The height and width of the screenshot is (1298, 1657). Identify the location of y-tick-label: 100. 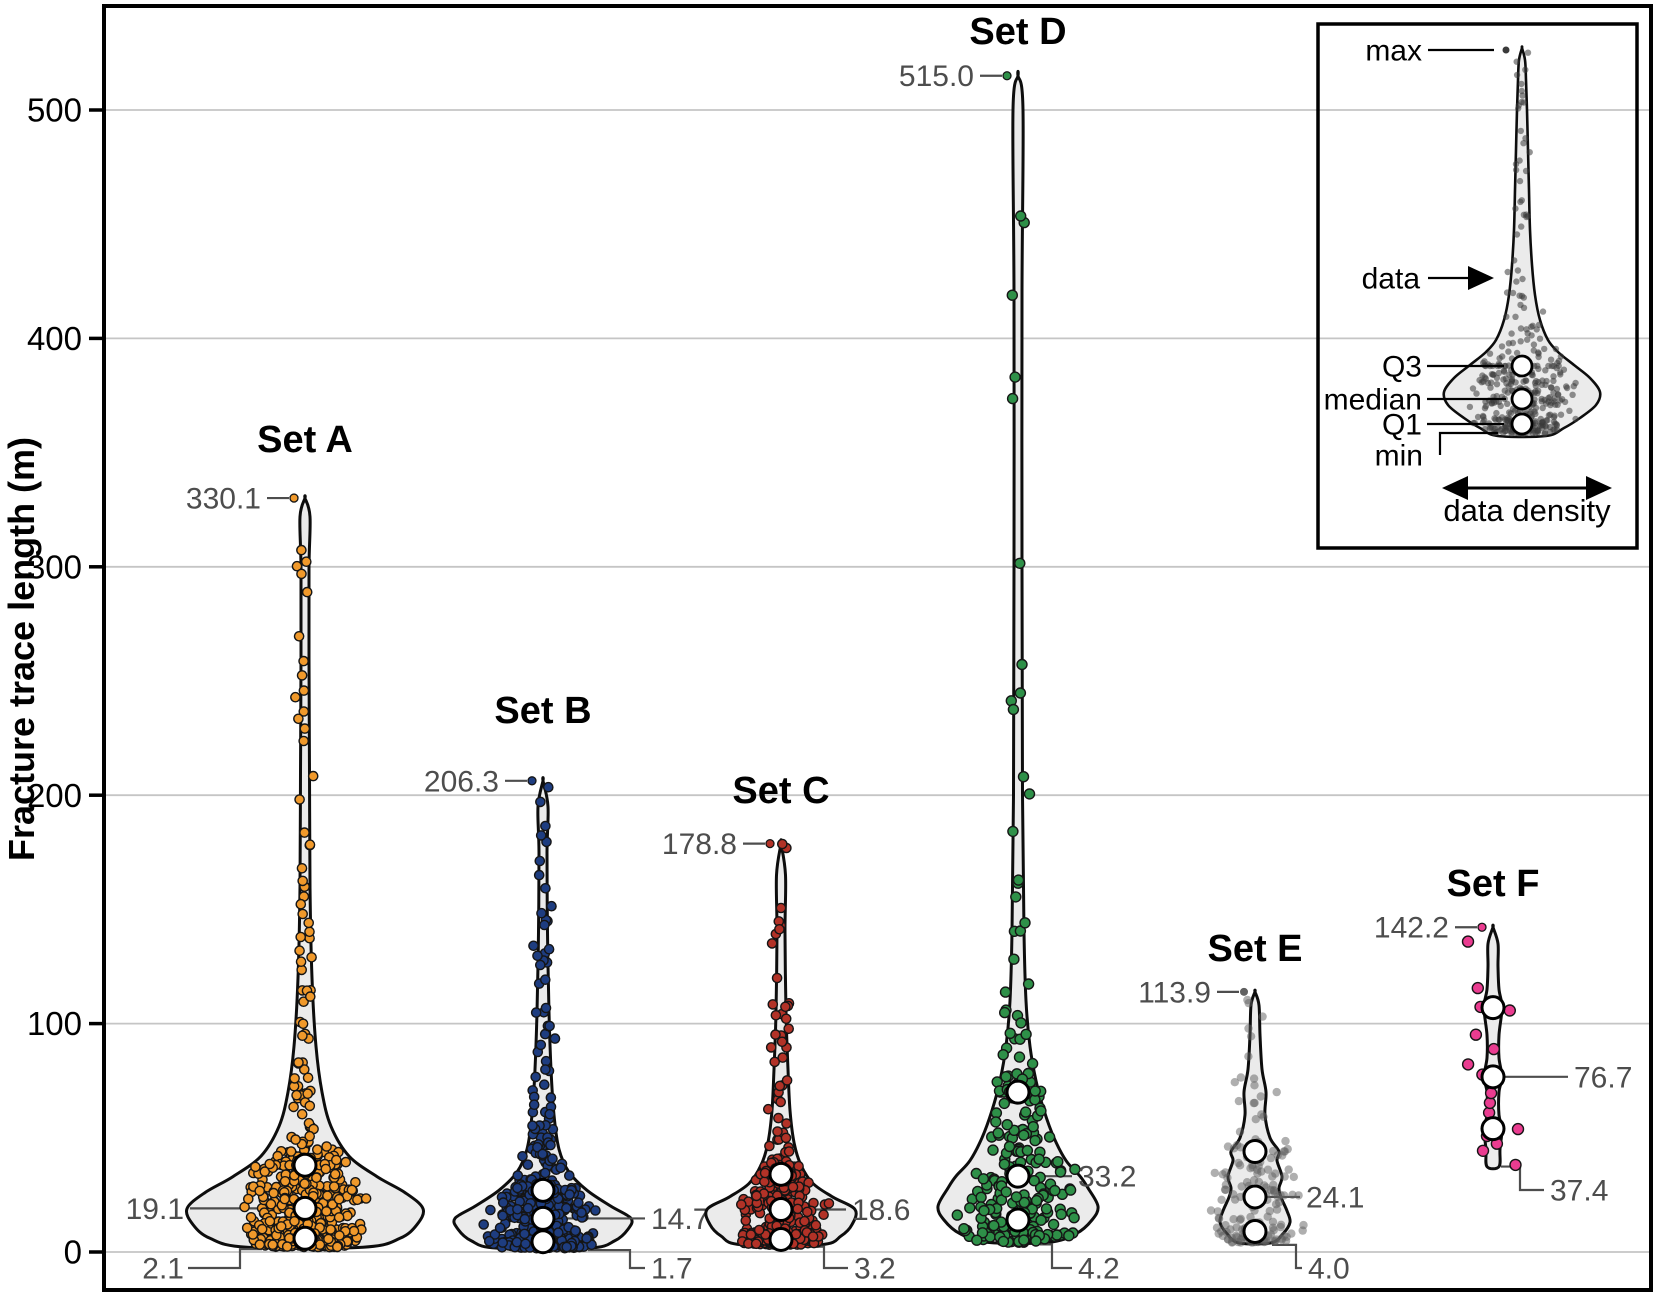
(54, 1023).